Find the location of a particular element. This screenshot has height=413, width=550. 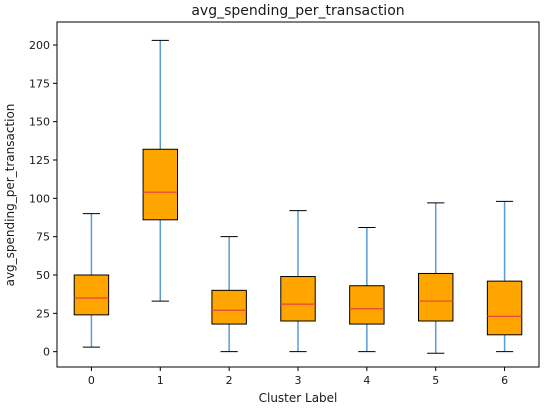

y-tick-label: 125 is located at coordinates (39, 160).